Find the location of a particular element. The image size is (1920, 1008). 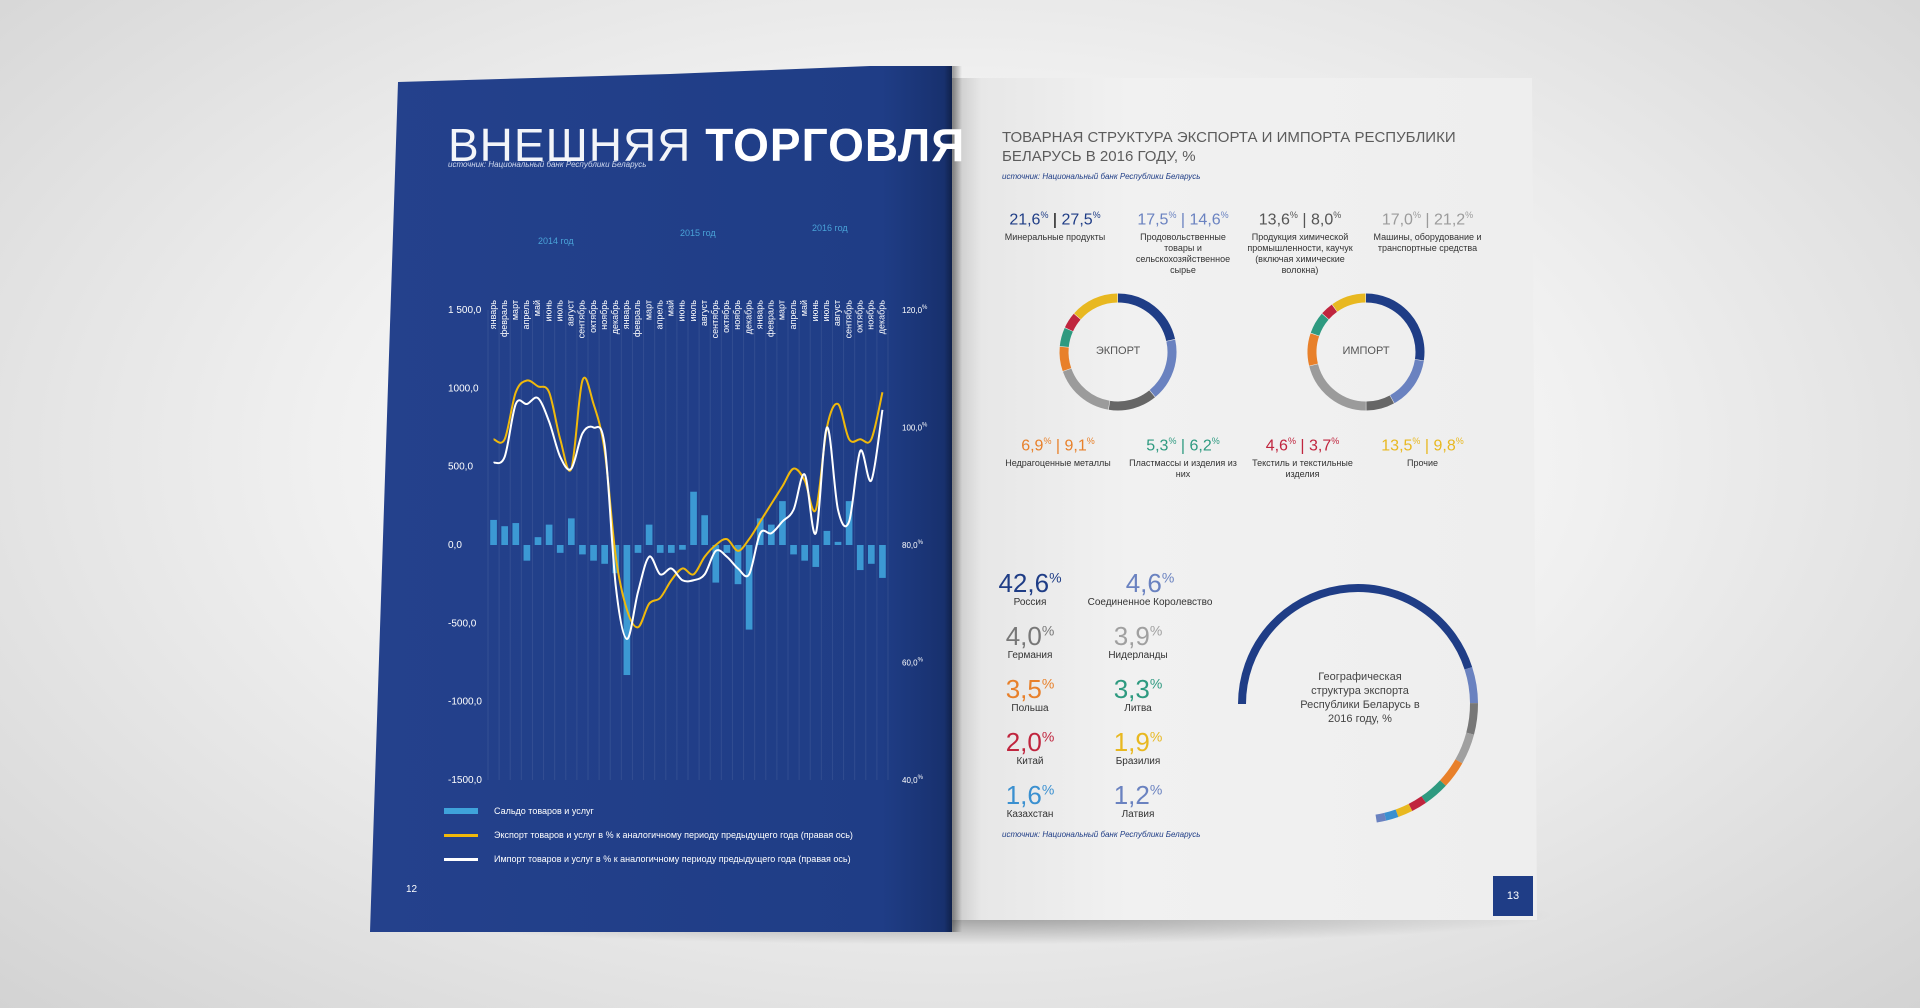

year-label-2014: 2014 год is located at coordinates (556, 241).